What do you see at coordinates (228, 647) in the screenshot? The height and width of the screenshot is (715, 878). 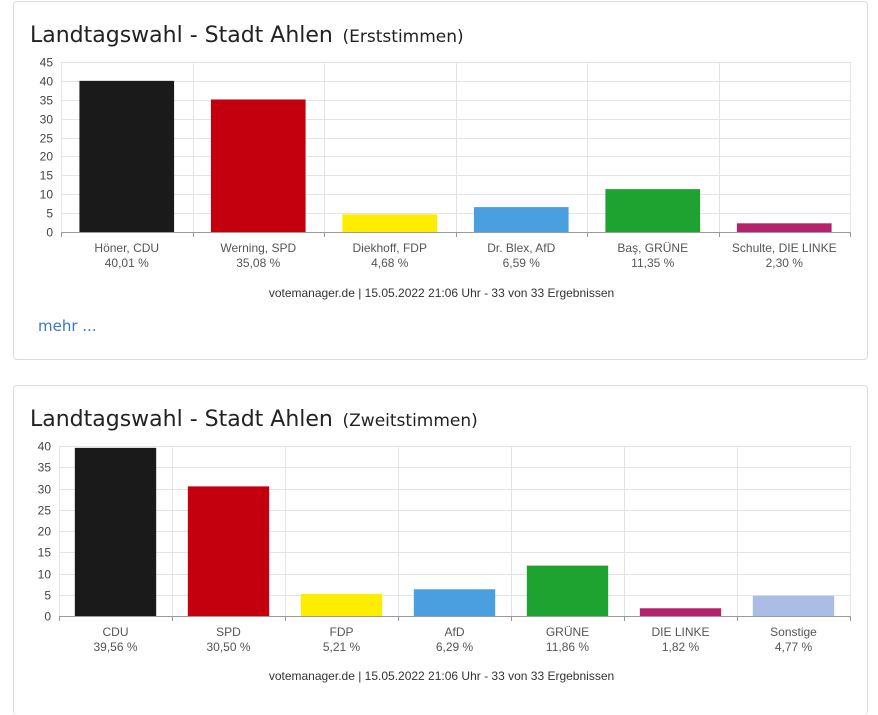 I see `value-label: 30,50 %` at bounding box center [228, 647].